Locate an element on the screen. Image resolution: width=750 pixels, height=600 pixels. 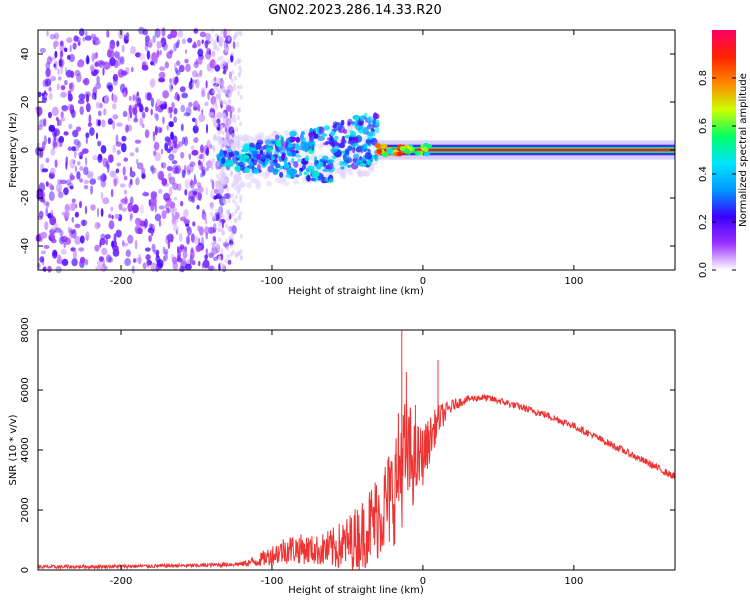
x-tick-label: 0 is located at coordinates (423, 581).